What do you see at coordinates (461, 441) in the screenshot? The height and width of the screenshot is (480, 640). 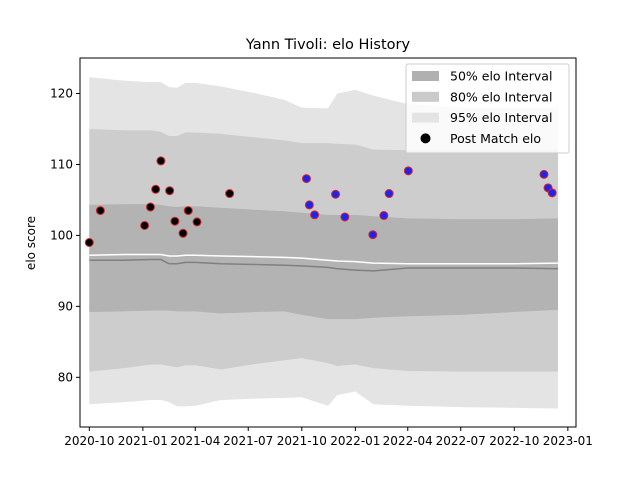 I see `x-tick-label-7: 2022-07` at bounding box center [461, 441].